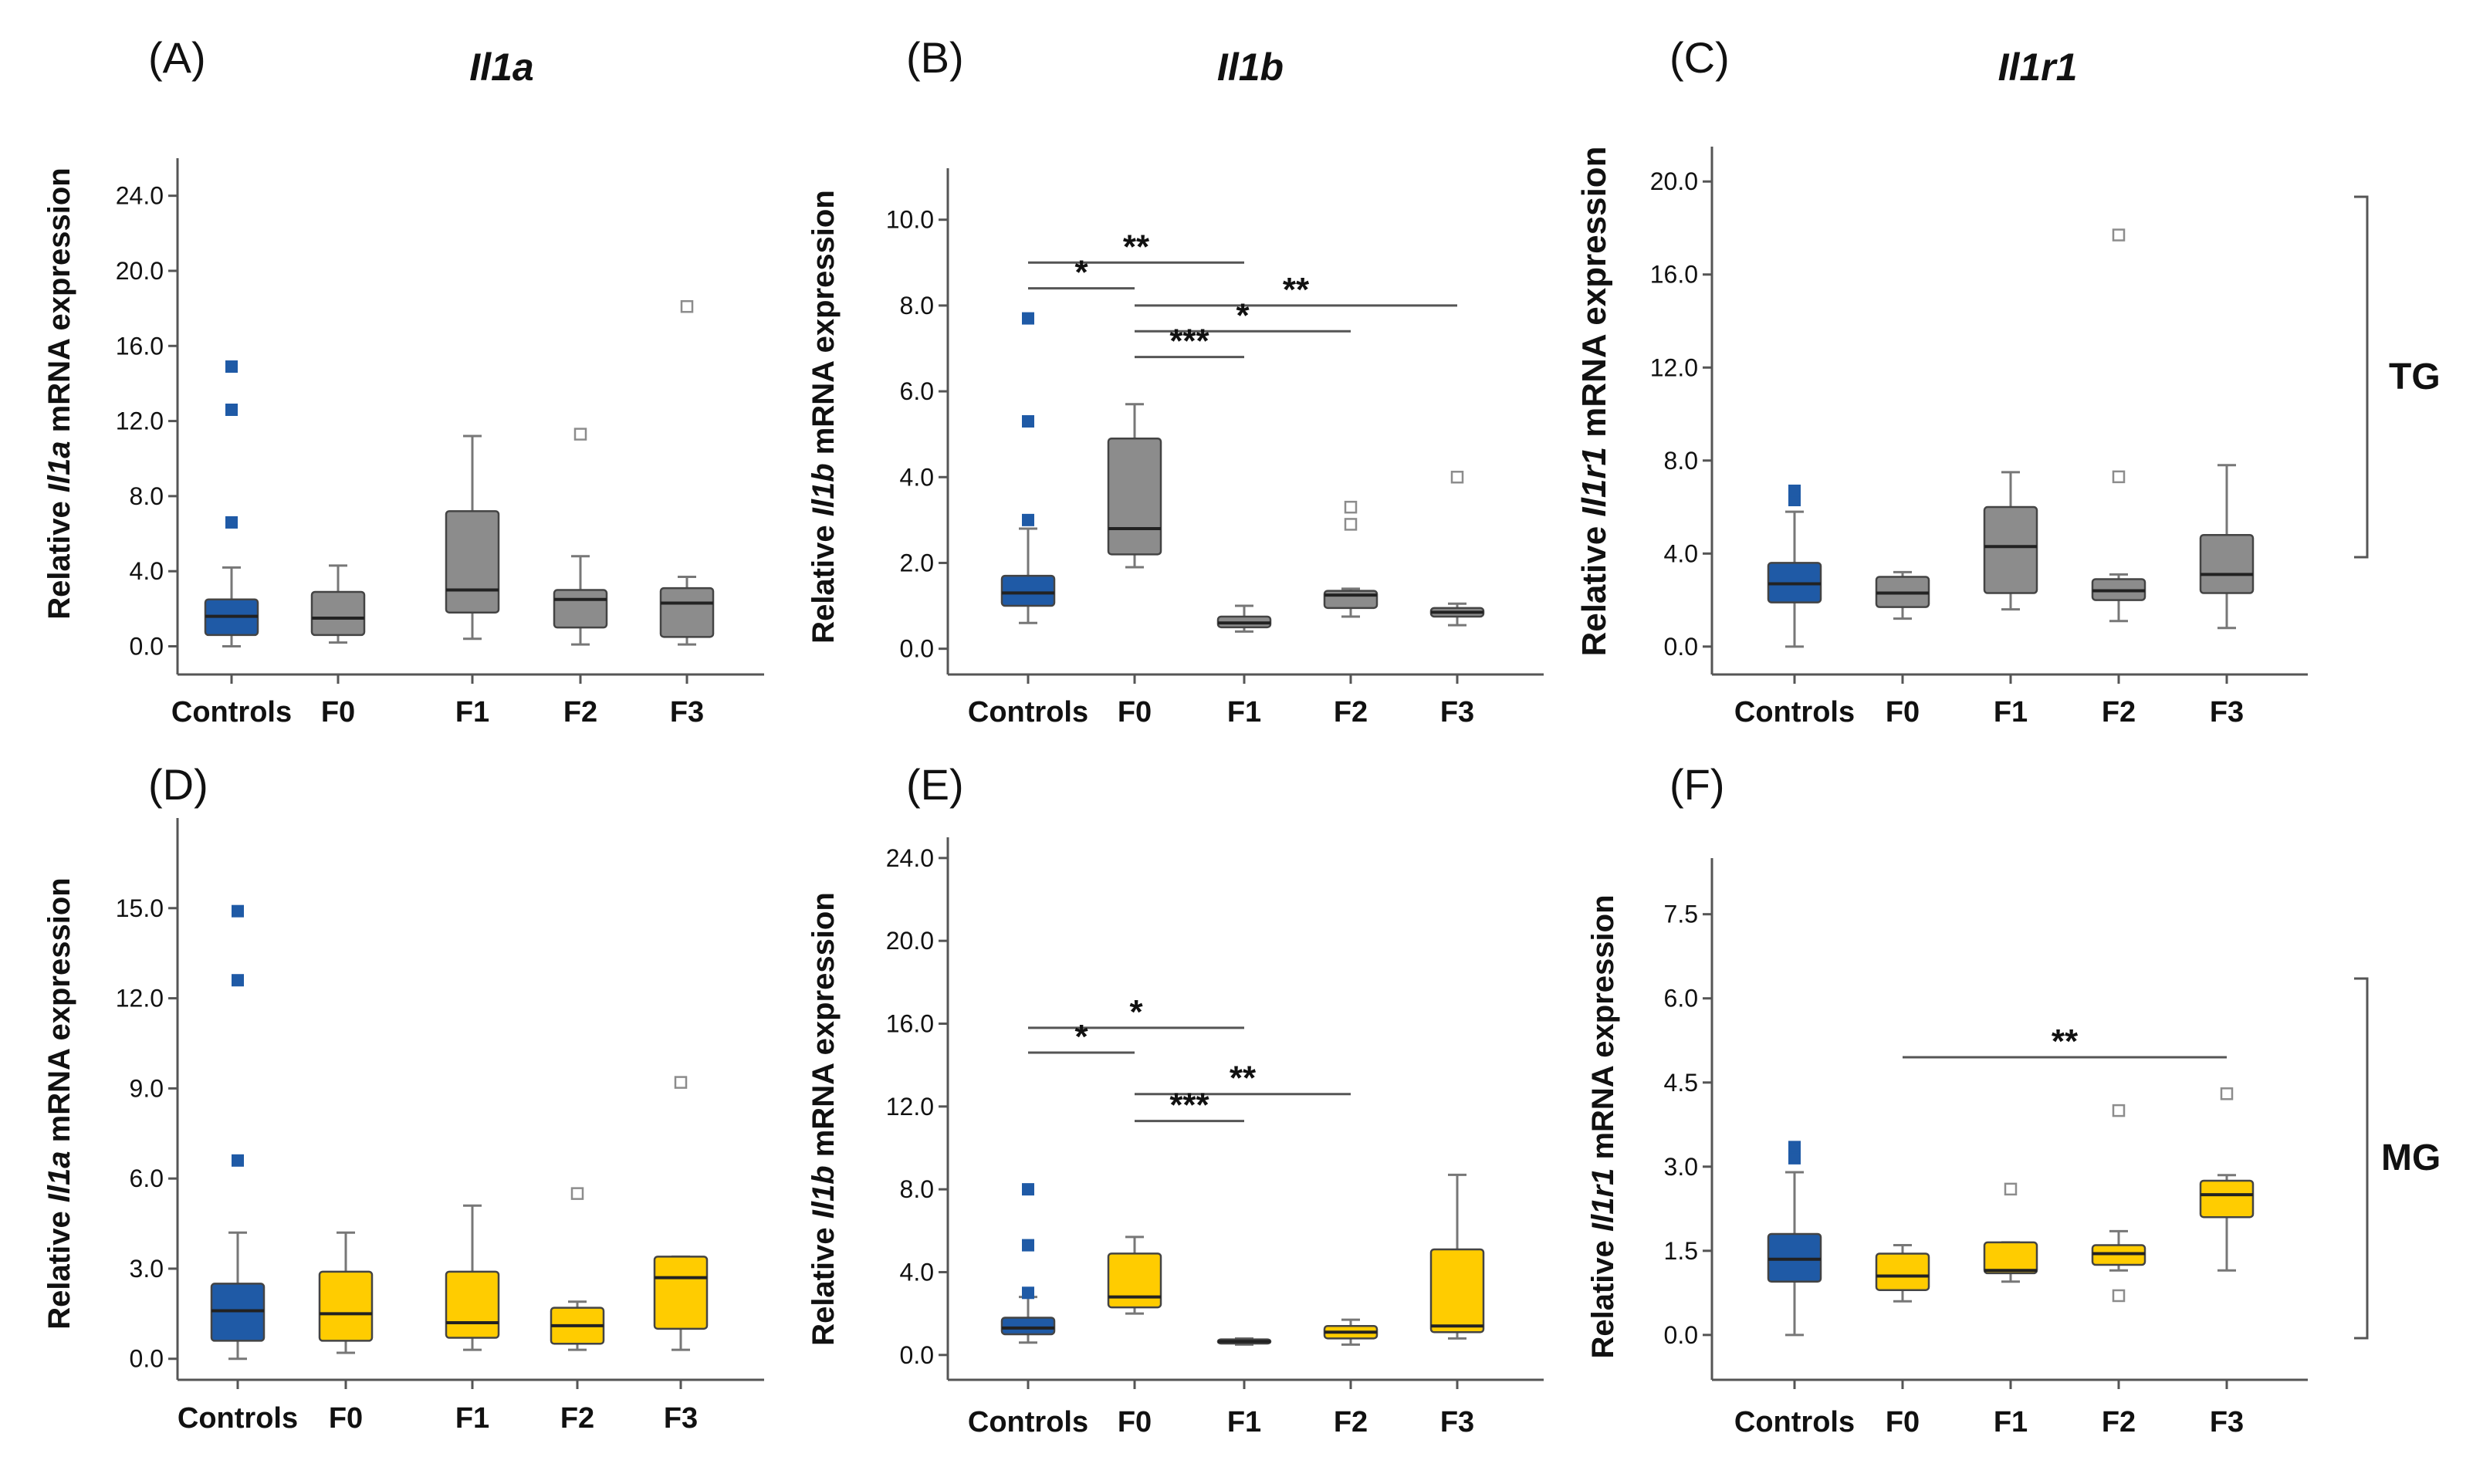 This screenshot has width=2483, height=1484. Describe the element at coordinates (824, 1119) in the screenshot. I see `y-axis-label: Relative Il1b mRNA expression` at that location.